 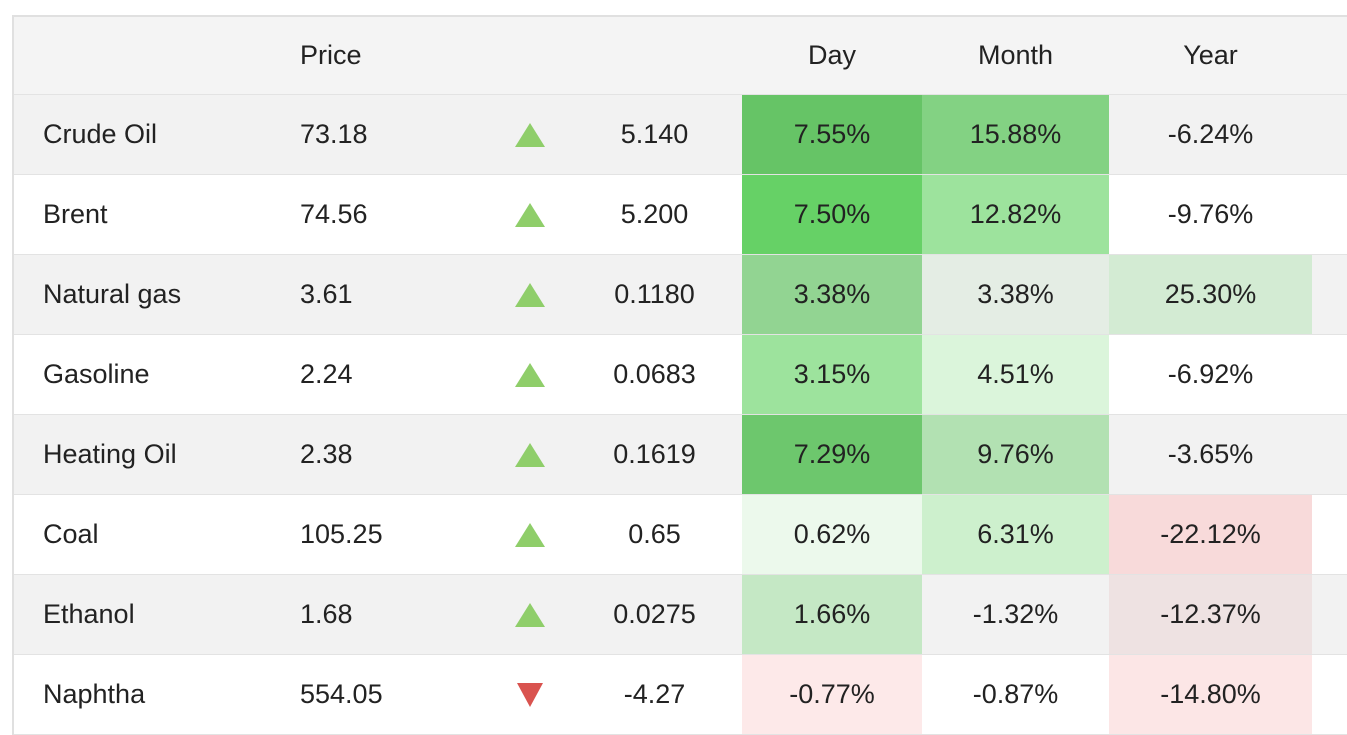 What do you see at coordinates (71, 534) in the screenshot?
I see `commodity-name-link: Coal` at bounding box center [71, 534].